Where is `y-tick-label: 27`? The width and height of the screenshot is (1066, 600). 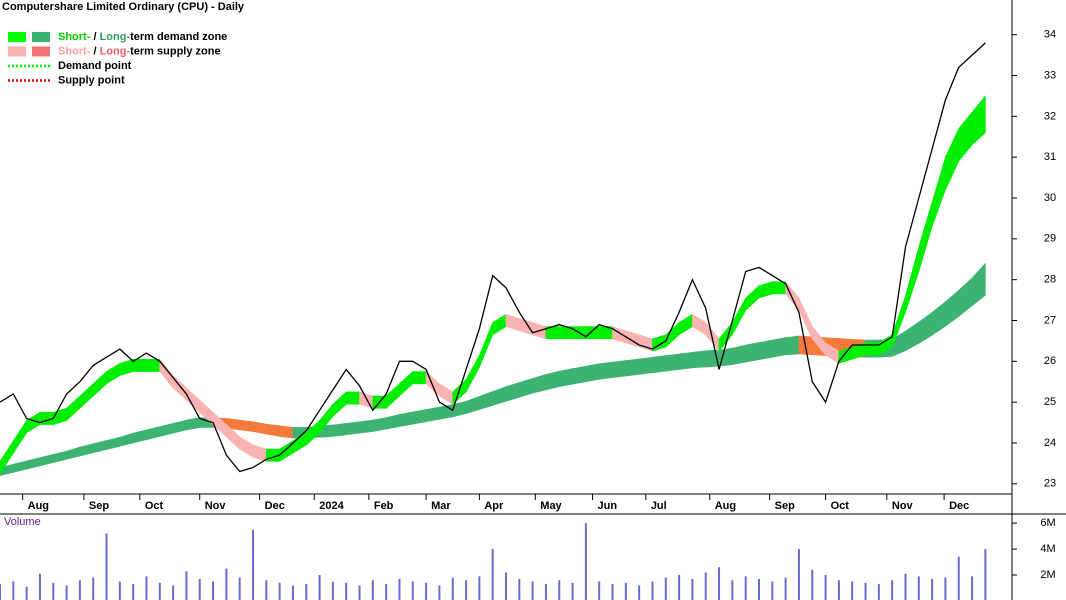
y-tick-label: 27 is located at coordinates (1050, 320).